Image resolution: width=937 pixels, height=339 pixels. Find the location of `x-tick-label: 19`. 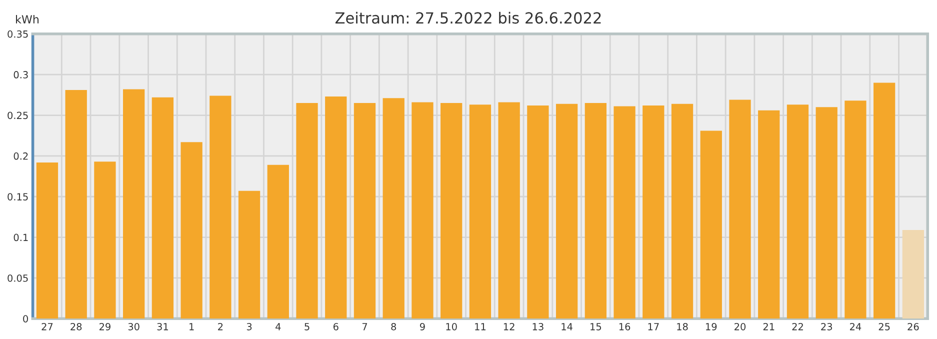

x-tick-label: 19 is located at coordinates (711, 326).